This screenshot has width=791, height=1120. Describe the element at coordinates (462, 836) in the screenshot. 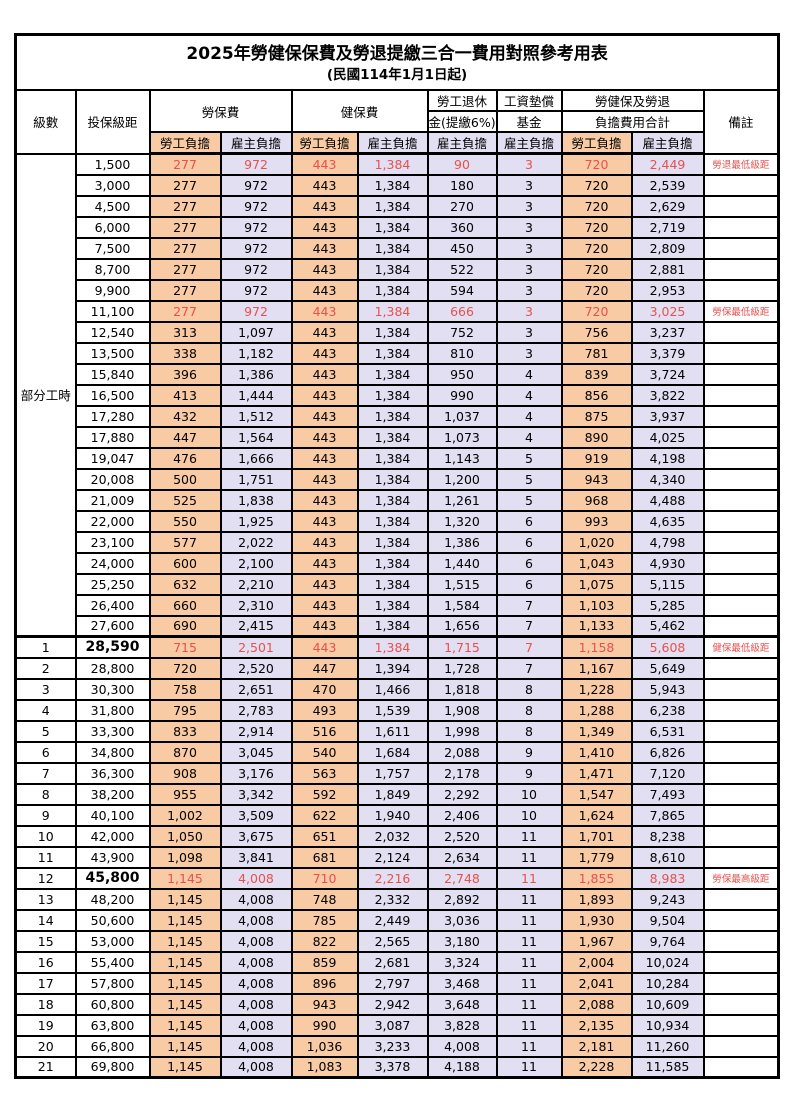

I see `pension-employer-fee-cell: 2,520` at that location.